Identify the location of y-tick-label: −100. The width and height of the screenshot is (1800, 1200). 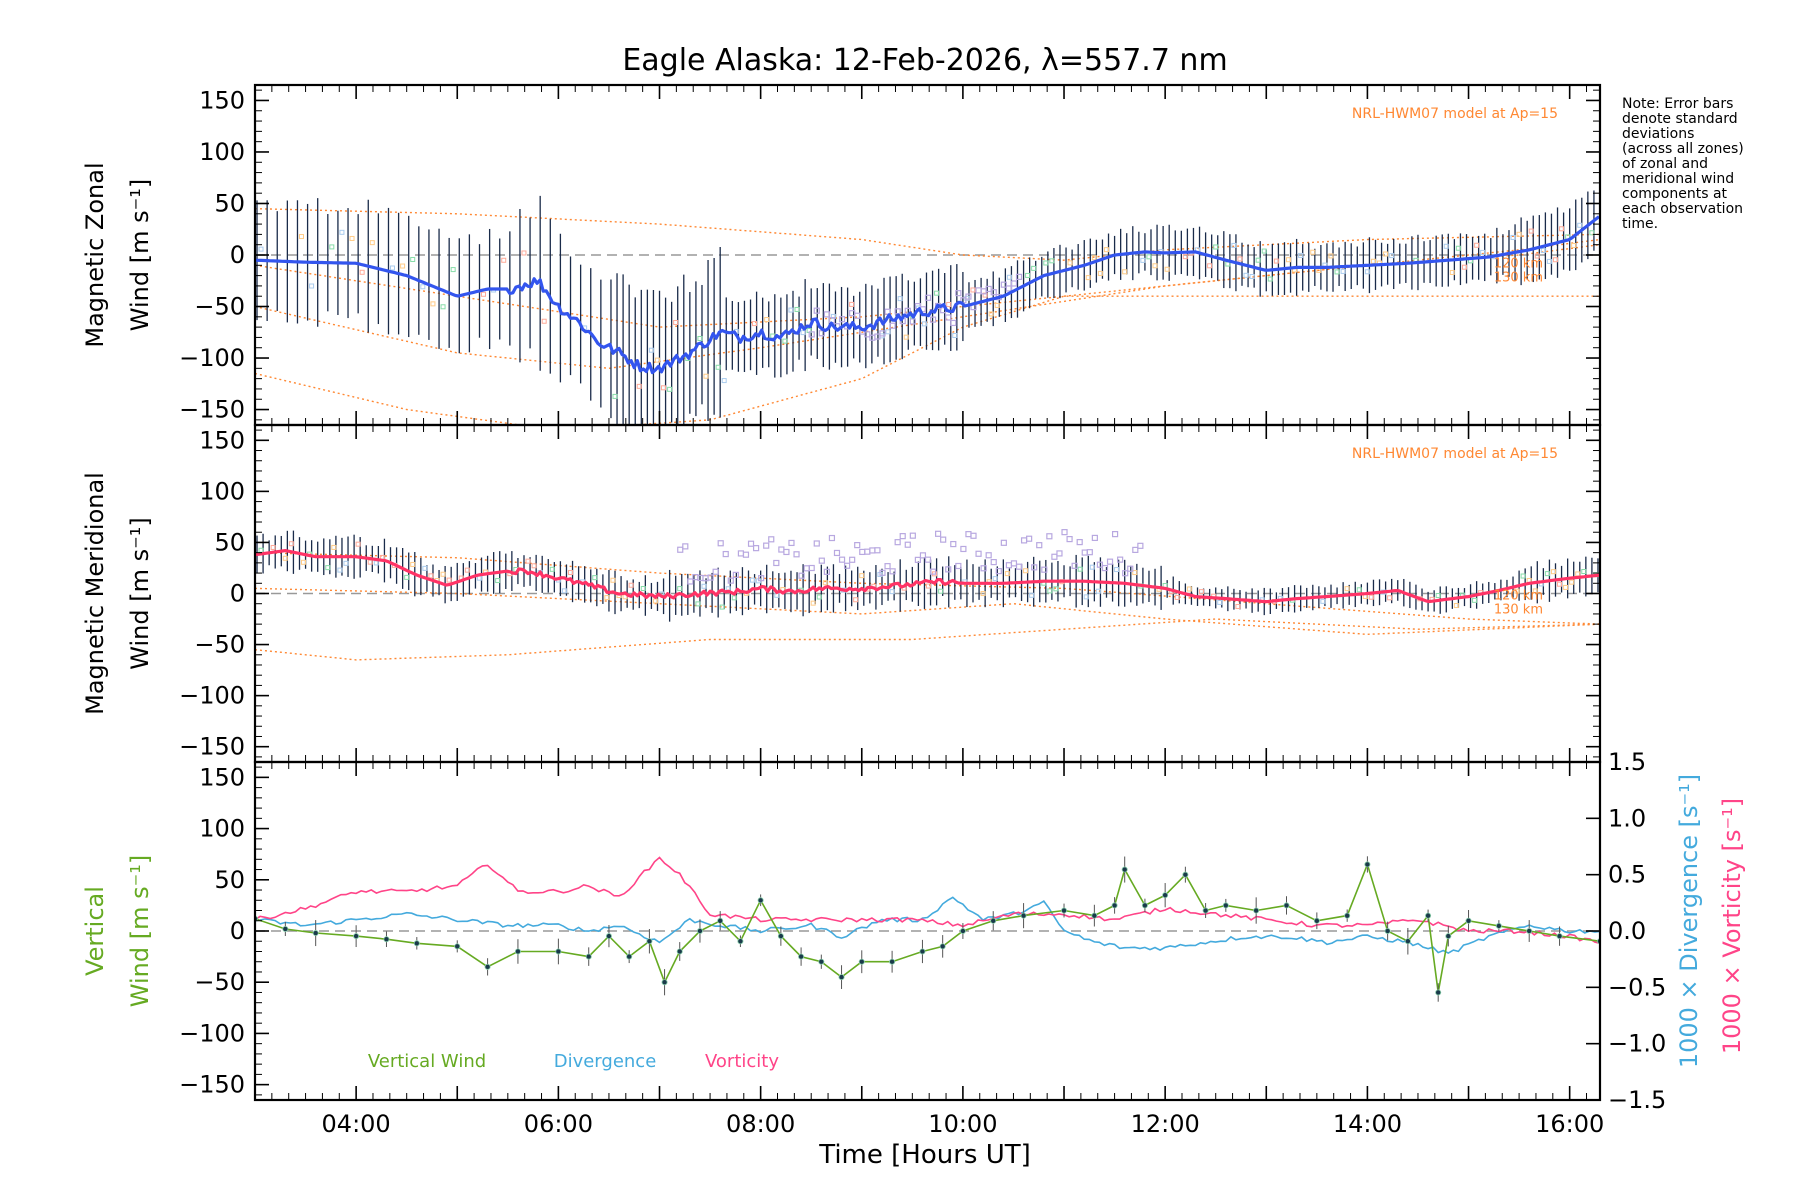
(212, 696).